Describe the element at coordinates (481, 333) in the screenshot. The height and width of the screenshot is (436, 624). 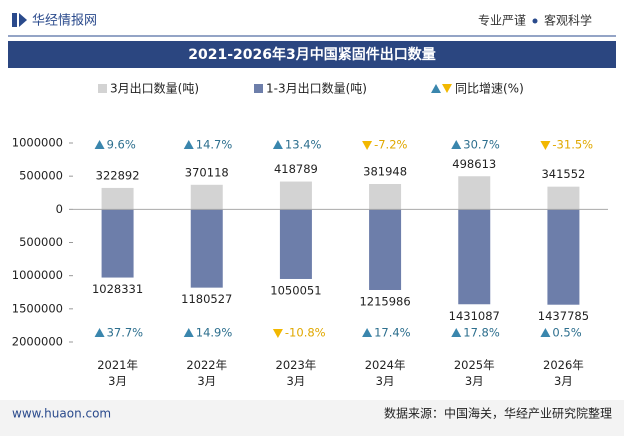
I see `growth-label: 17.8%` at that location.